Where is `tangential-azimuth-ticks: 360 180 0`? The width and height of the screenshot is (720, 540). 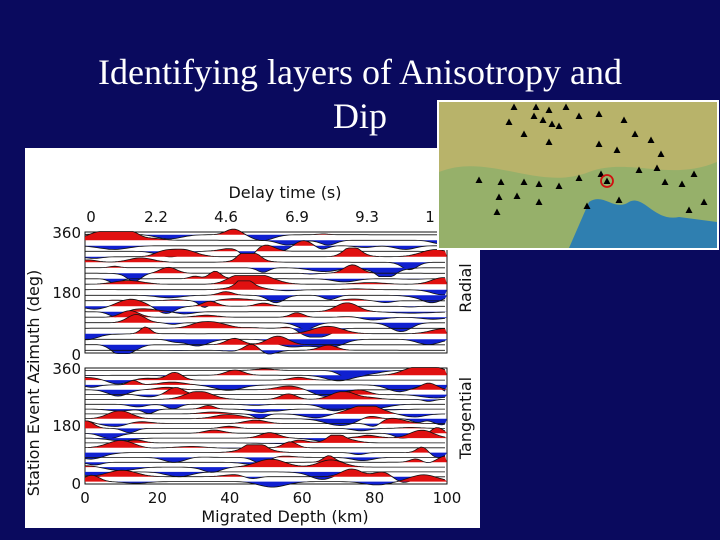
tangential-azimuth-ticks: 360 180 0 is located at coordinates (66, 426).